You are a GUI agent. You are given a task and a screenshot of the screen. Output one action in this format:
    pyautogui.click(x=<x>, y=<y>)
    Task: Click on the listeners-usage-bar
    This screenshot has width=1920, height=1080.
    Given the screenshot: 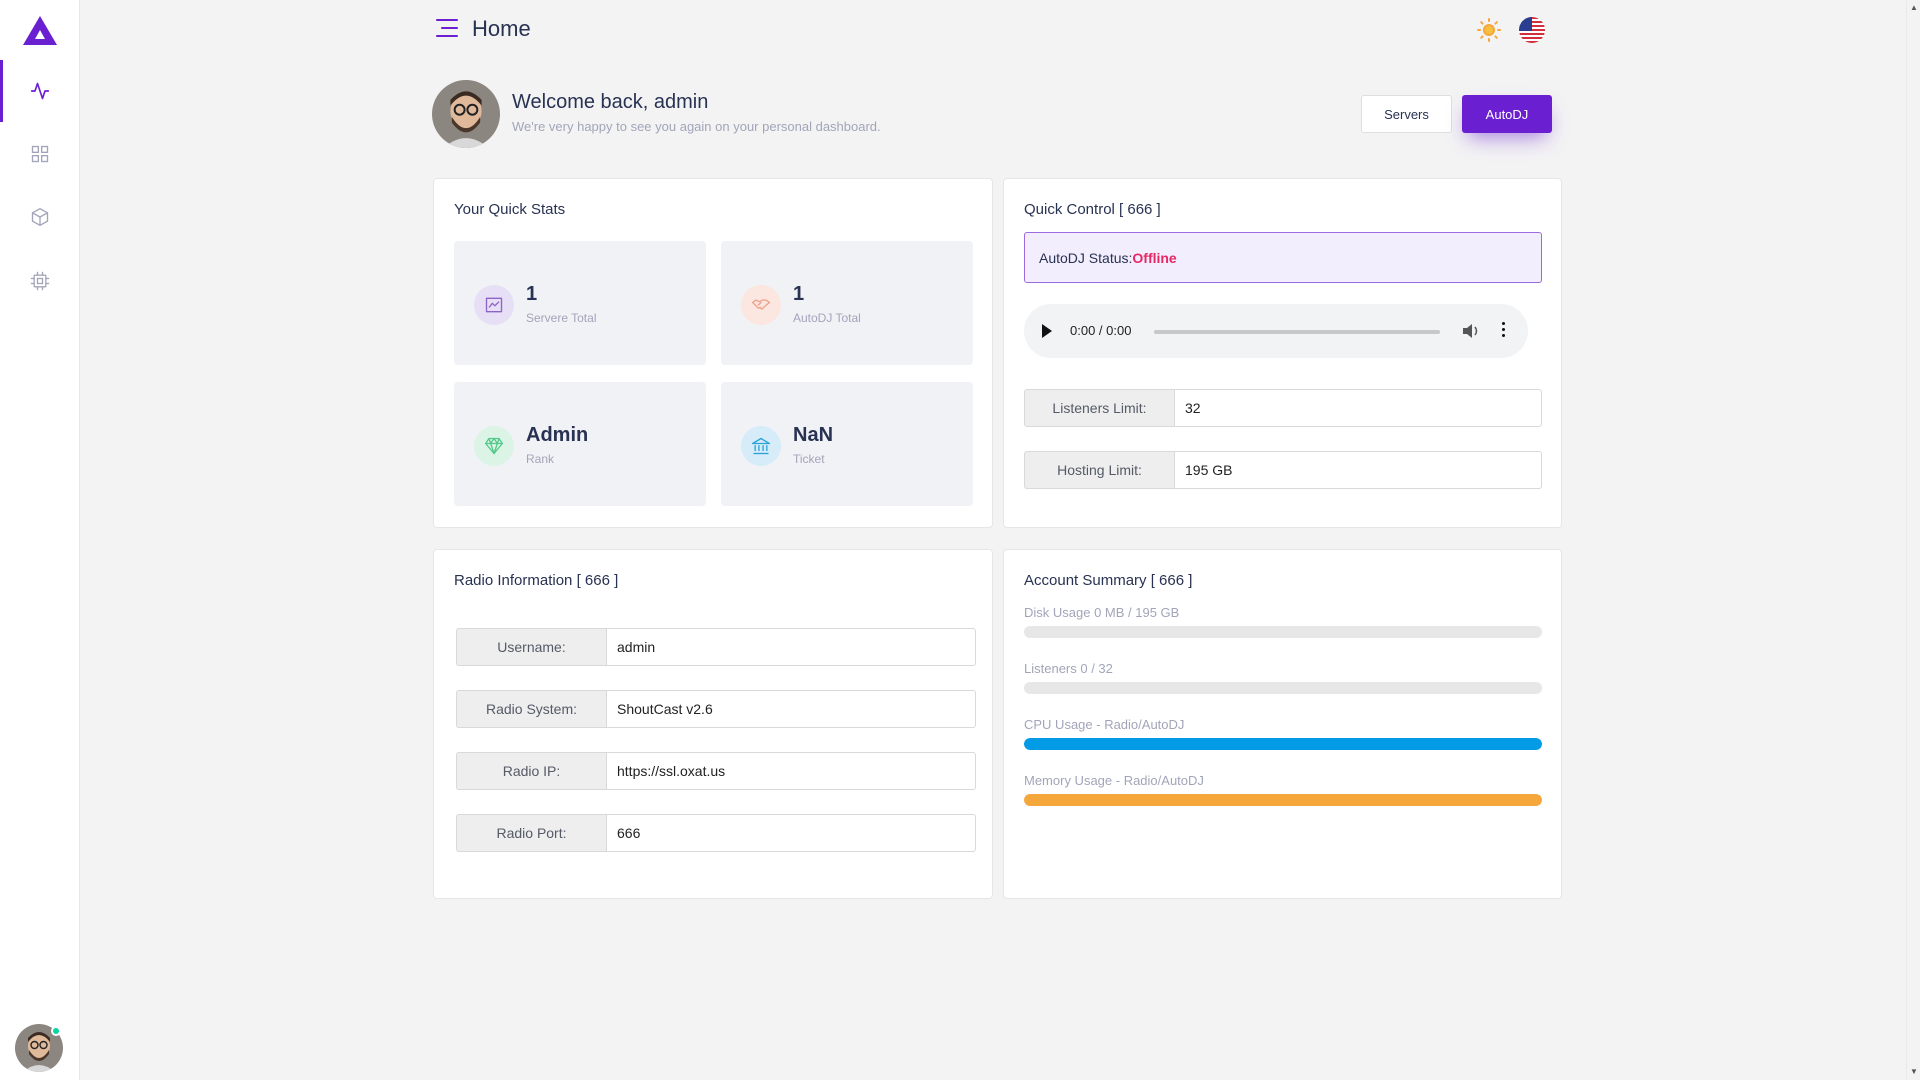 What is the action you would take?
    pyautogui.click(x=1283, y=688)
    